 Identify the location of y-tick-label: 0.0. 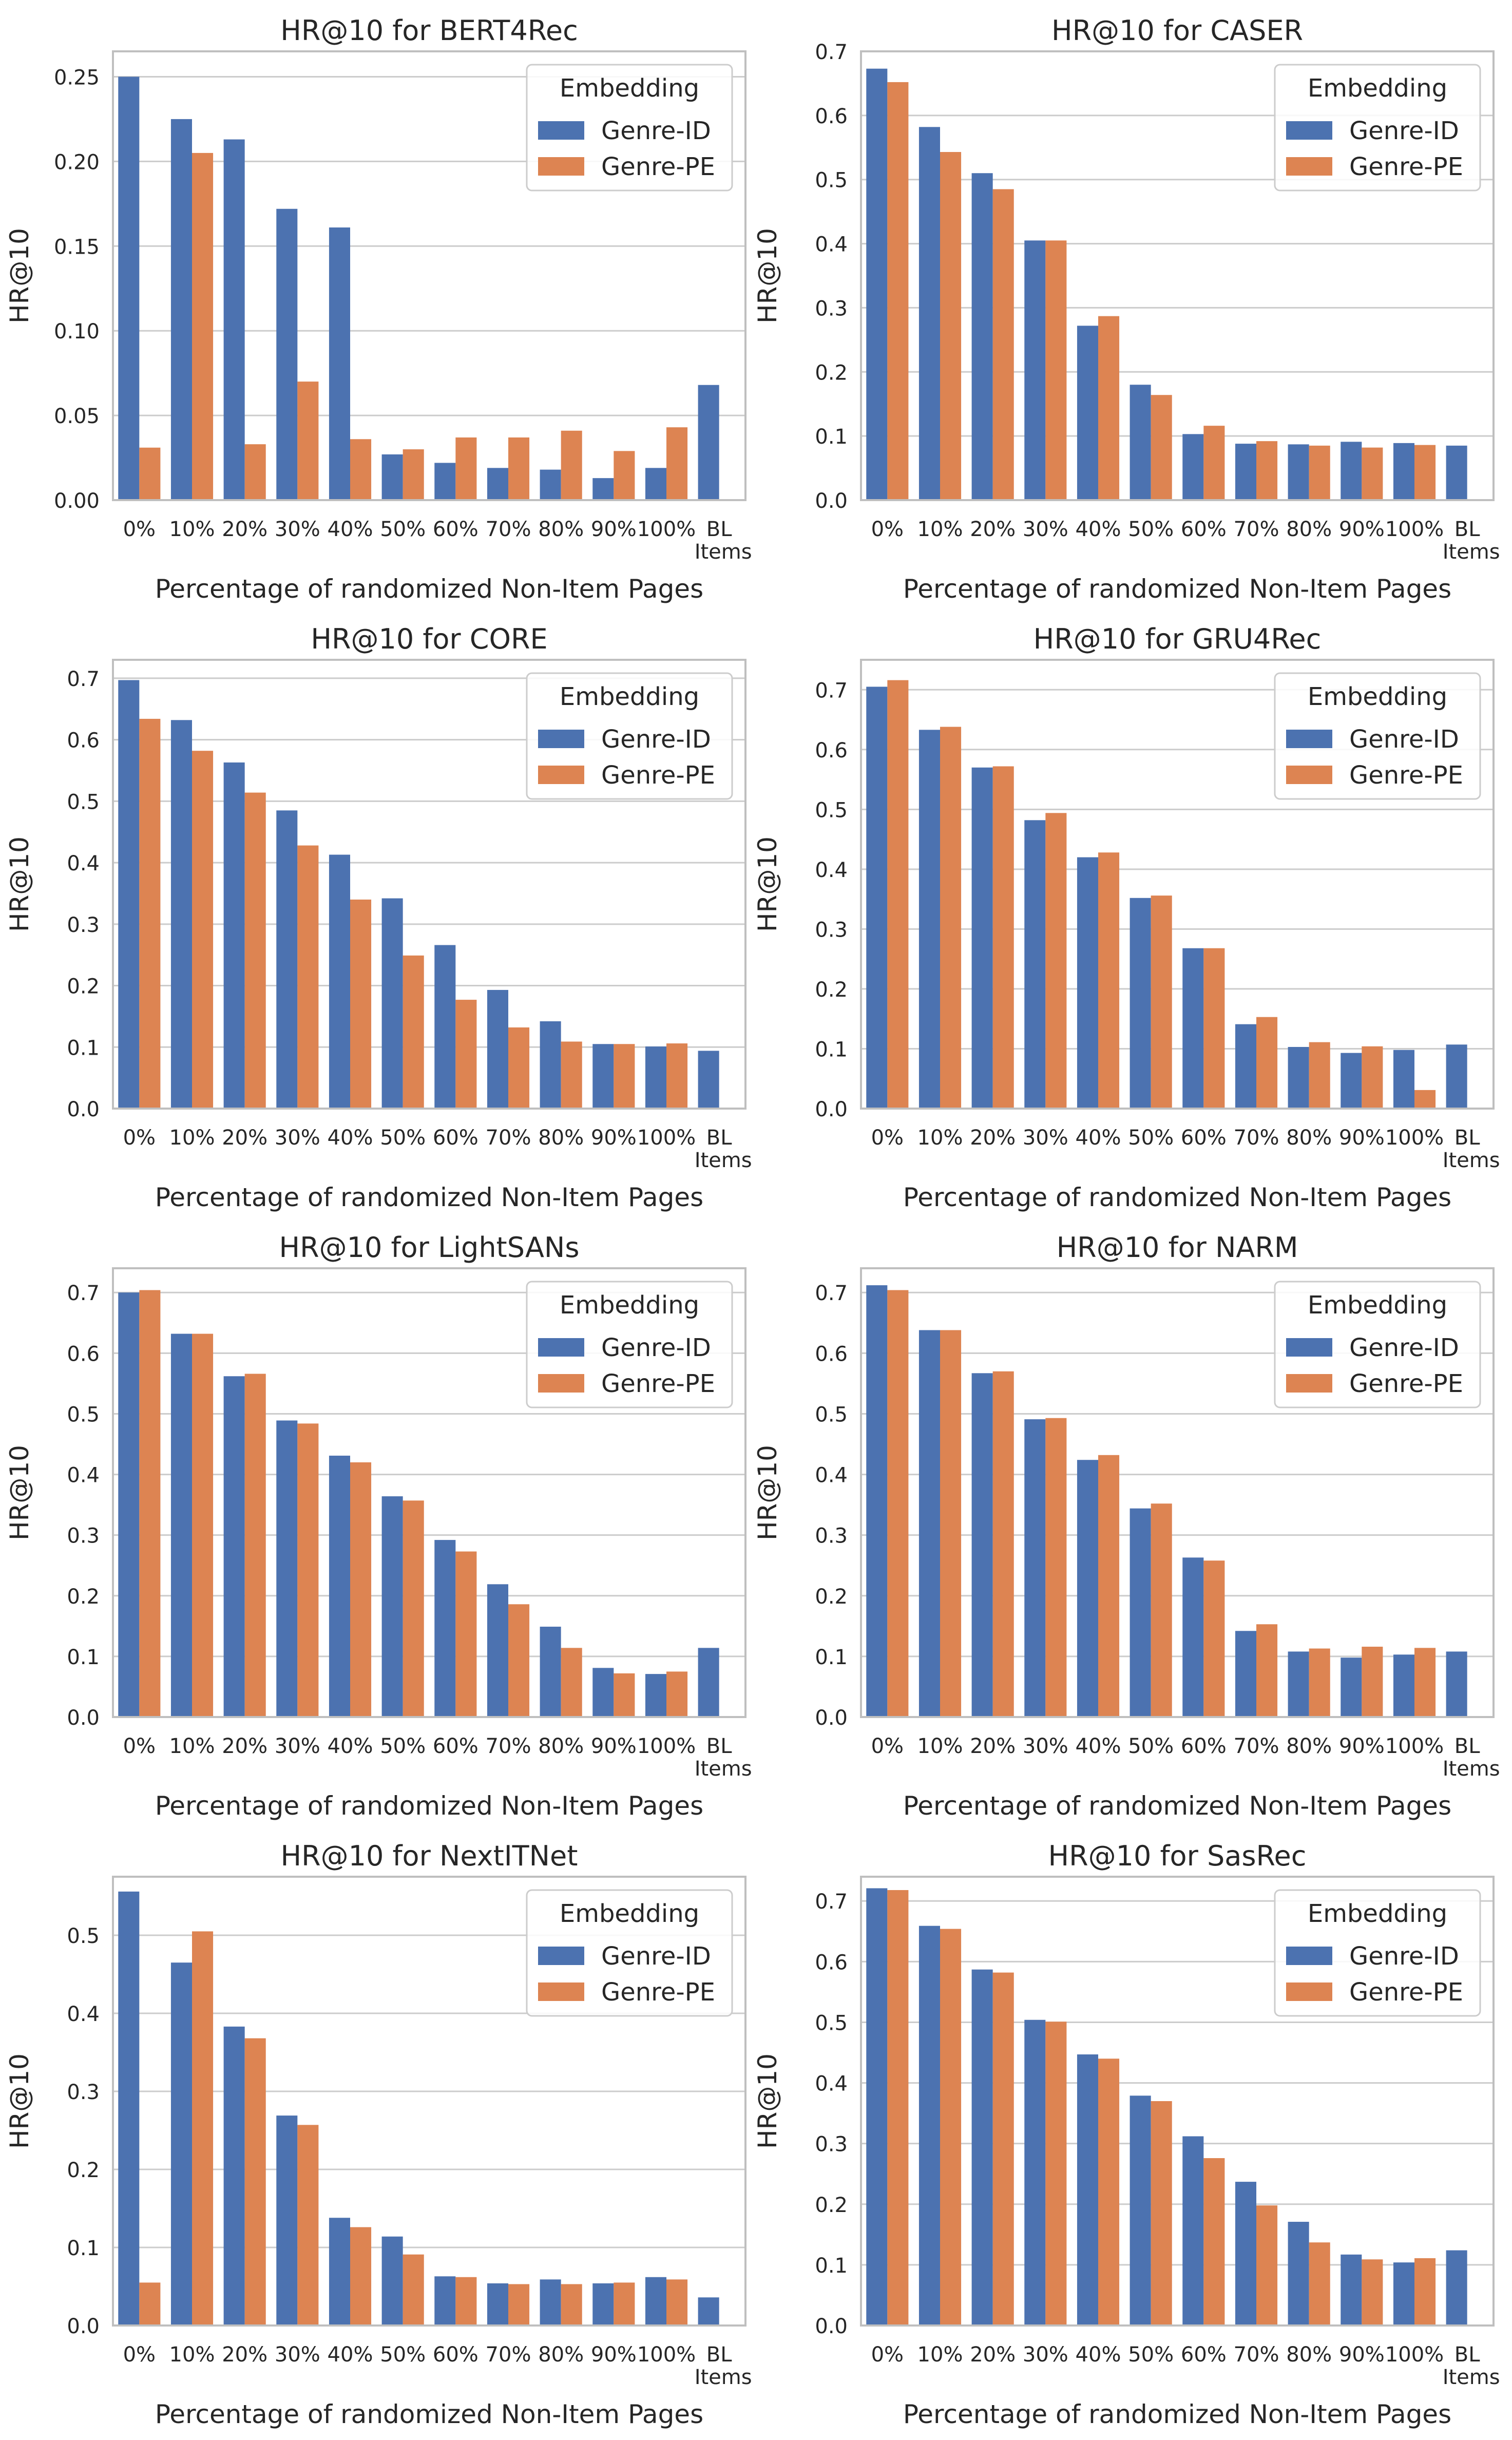
(83, 1109).